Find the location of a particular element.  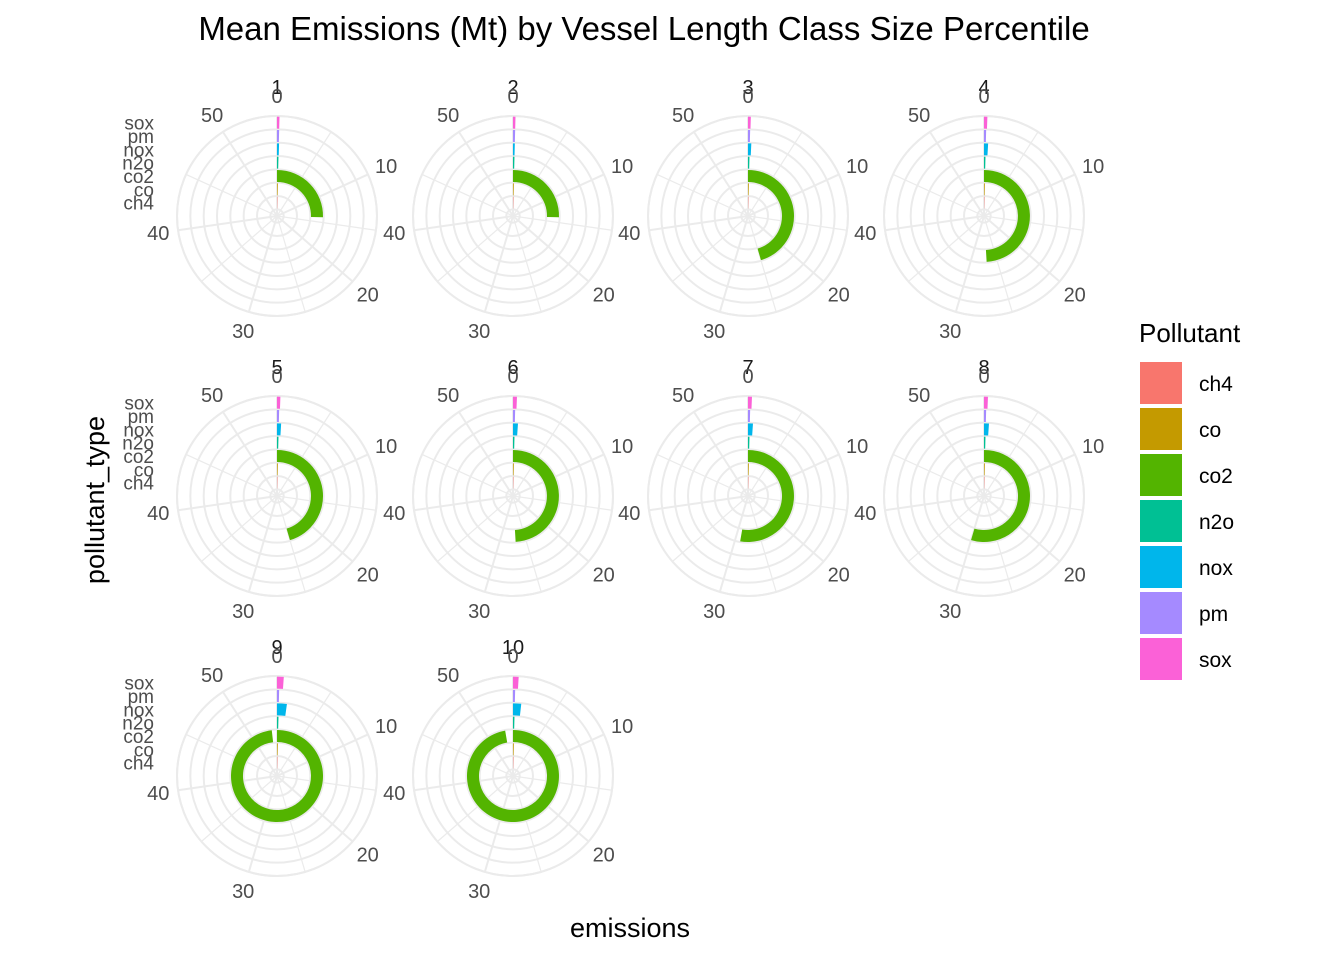

legend-label: co is located at coordinates (1210, 430).